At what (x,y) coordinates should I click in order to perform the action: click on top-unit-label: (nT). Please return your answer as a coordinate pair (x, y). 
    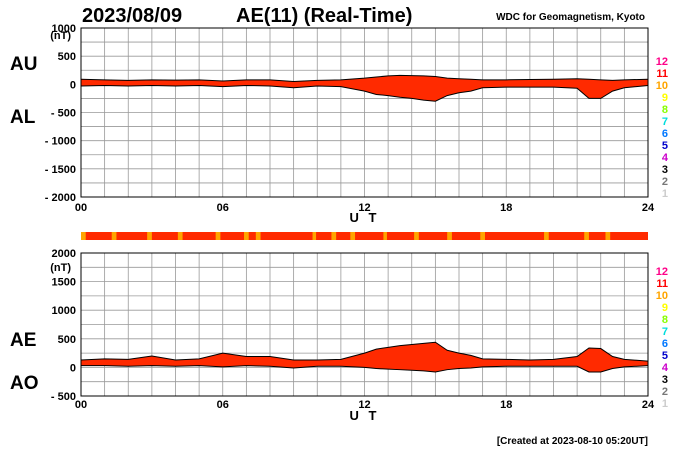
    Looking at the image, I should click on (60, 36).